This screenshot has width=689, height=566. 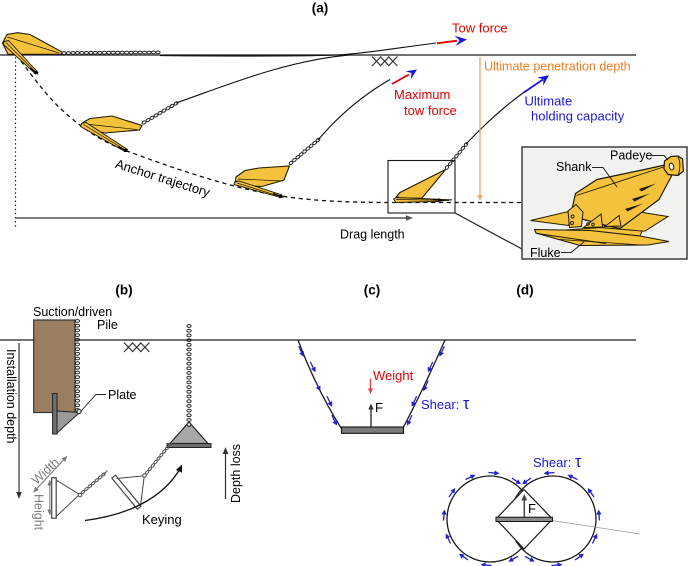 What do you see at coordinates (549, 101) in the screenshot?
I see `svg-text: Ultimate` at bounding box center [549, 101].